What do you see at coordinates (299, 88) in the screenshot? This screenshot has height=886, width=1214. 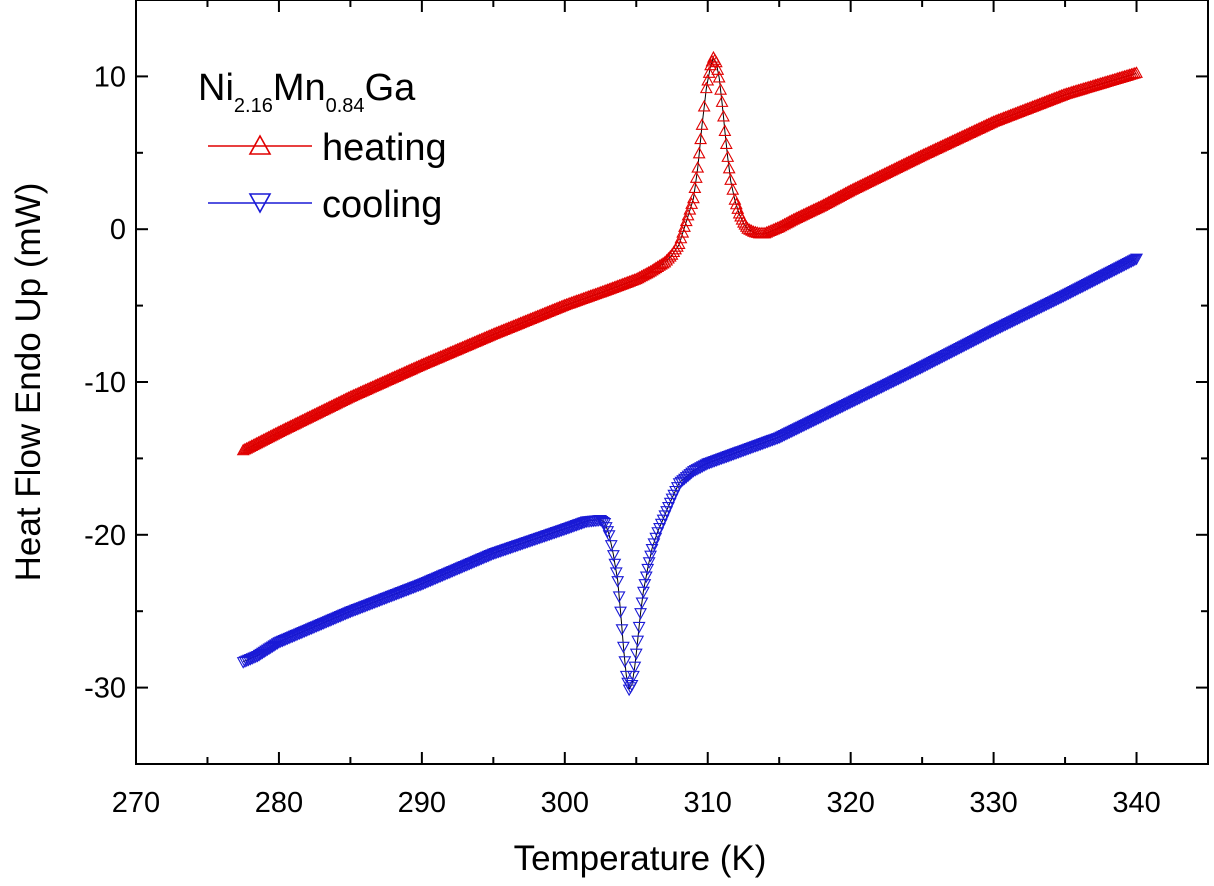 I see `legend-title-mn: Mn` at bounding box center [299, 88].